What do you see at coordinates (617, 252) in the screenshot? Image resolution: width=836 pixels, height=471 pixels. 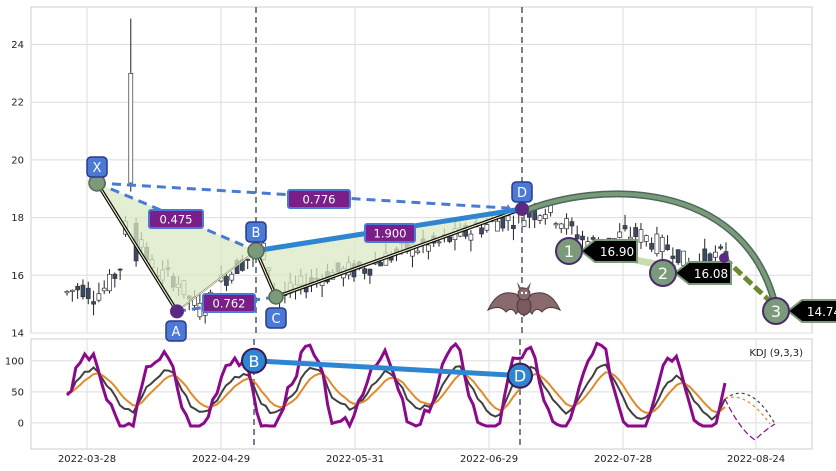 I see `target-value: 16.90` at bounding box center [617, 252].